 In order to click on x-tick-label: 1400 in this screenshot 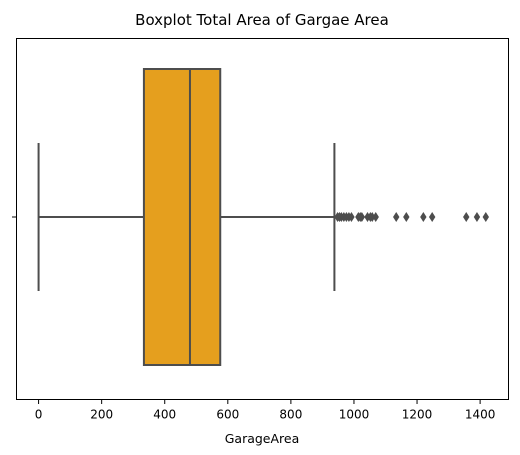, I will do `click(480, 415)`.